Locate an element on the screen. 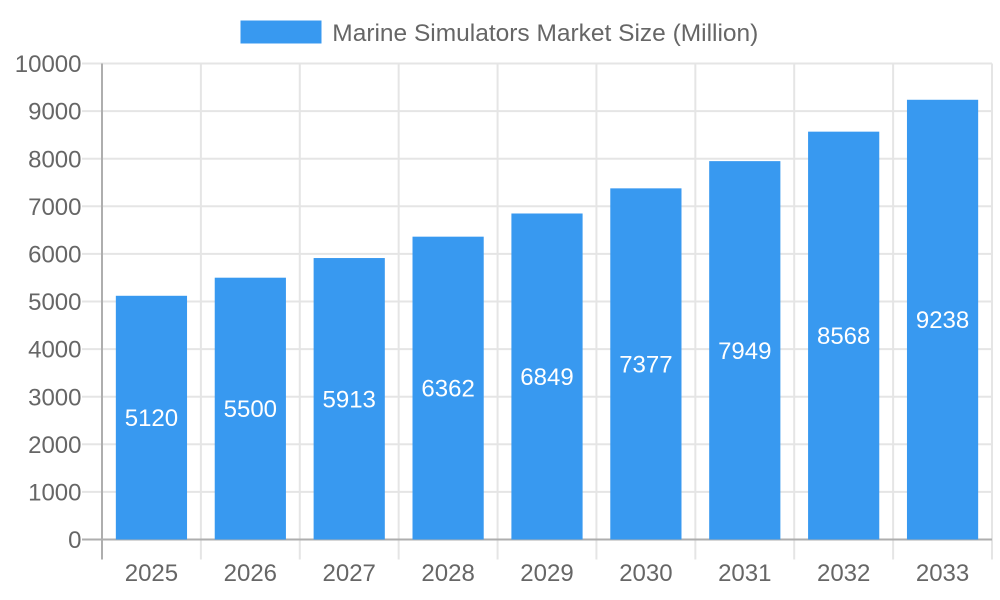  svg-text: 5000 is located at coordinates (54, 302).